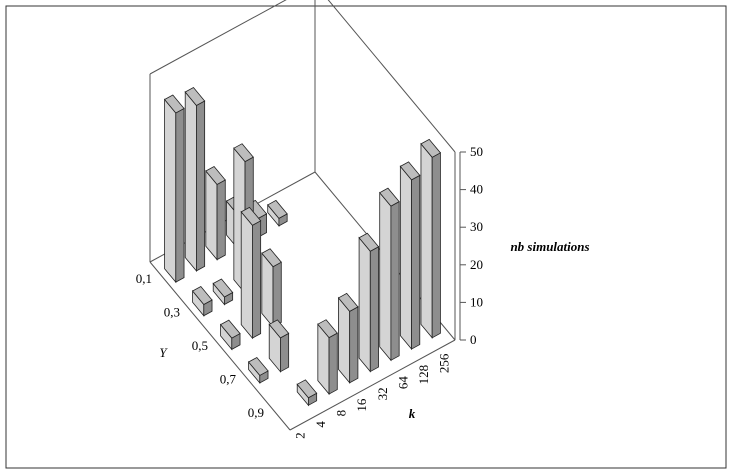 Image resolution: width=732 pixels, height=475 pixels. What do you see at coordinates (444, 363) in the screenshot?
I see `x-tick-label: 256` at bounding box center [444, 363].